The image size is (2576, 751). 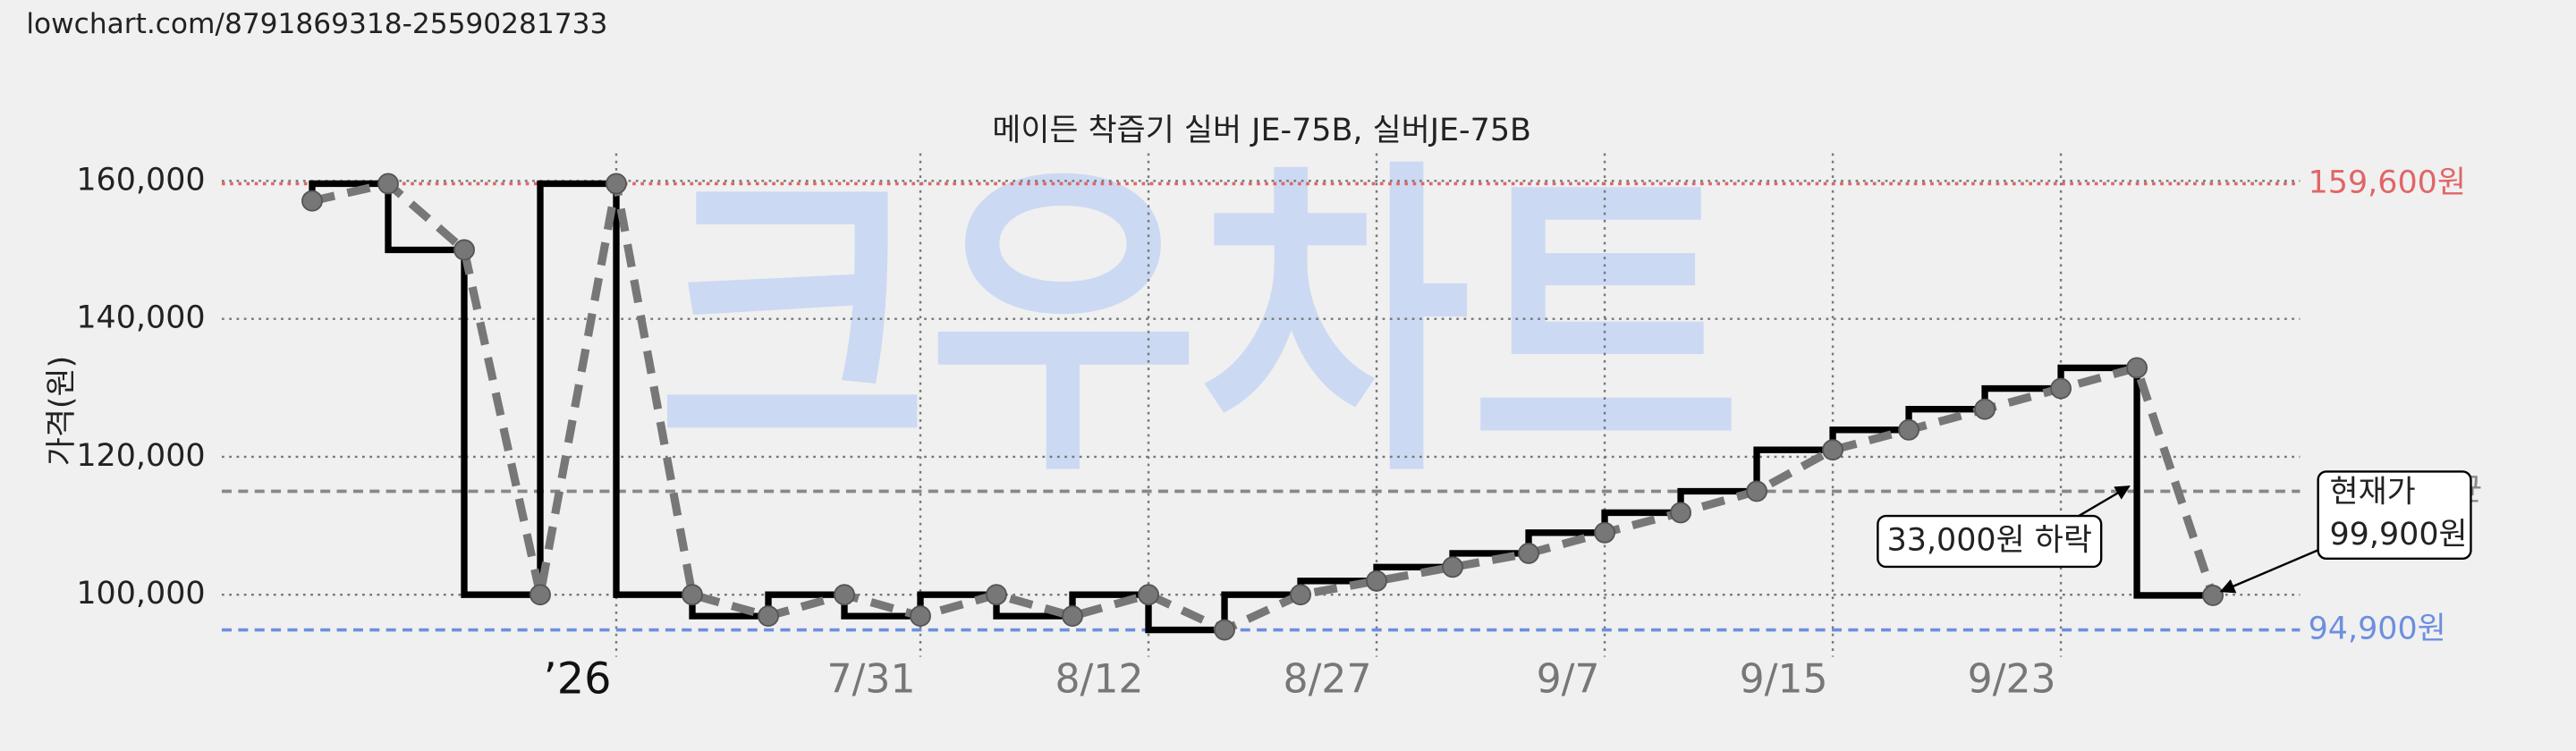 I want to click on annotation-text: 33,000원 하락, so click(x=1989, y=541).